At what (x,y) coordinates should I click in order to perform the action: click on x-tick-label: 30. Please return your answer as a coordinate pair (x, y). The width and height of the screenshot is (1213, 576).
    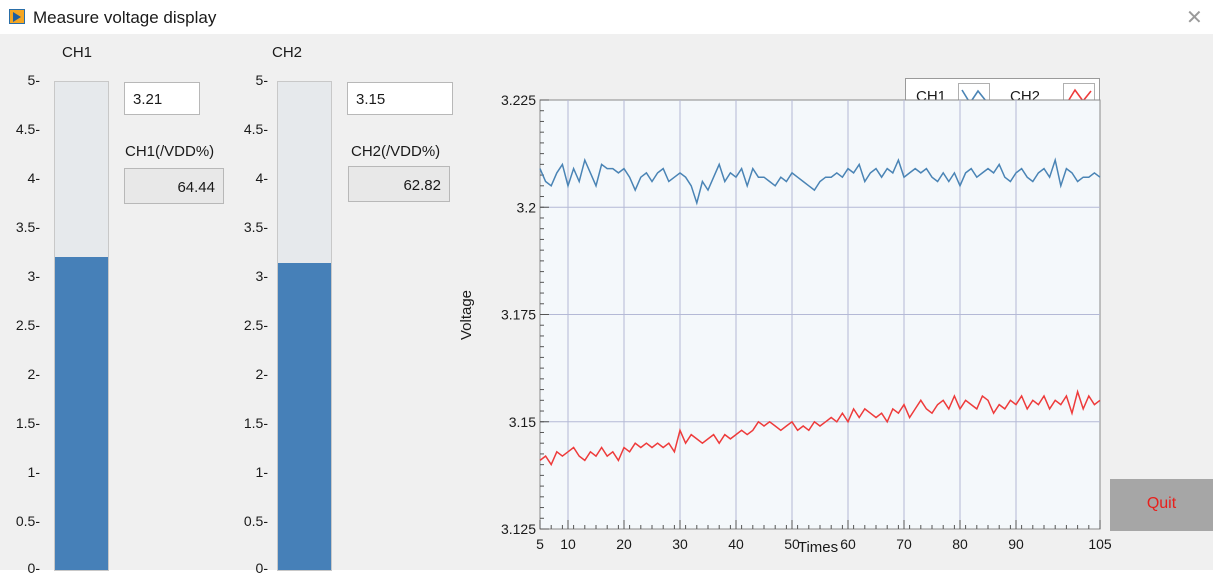
    Looking at the image, I should click on (680, 544).